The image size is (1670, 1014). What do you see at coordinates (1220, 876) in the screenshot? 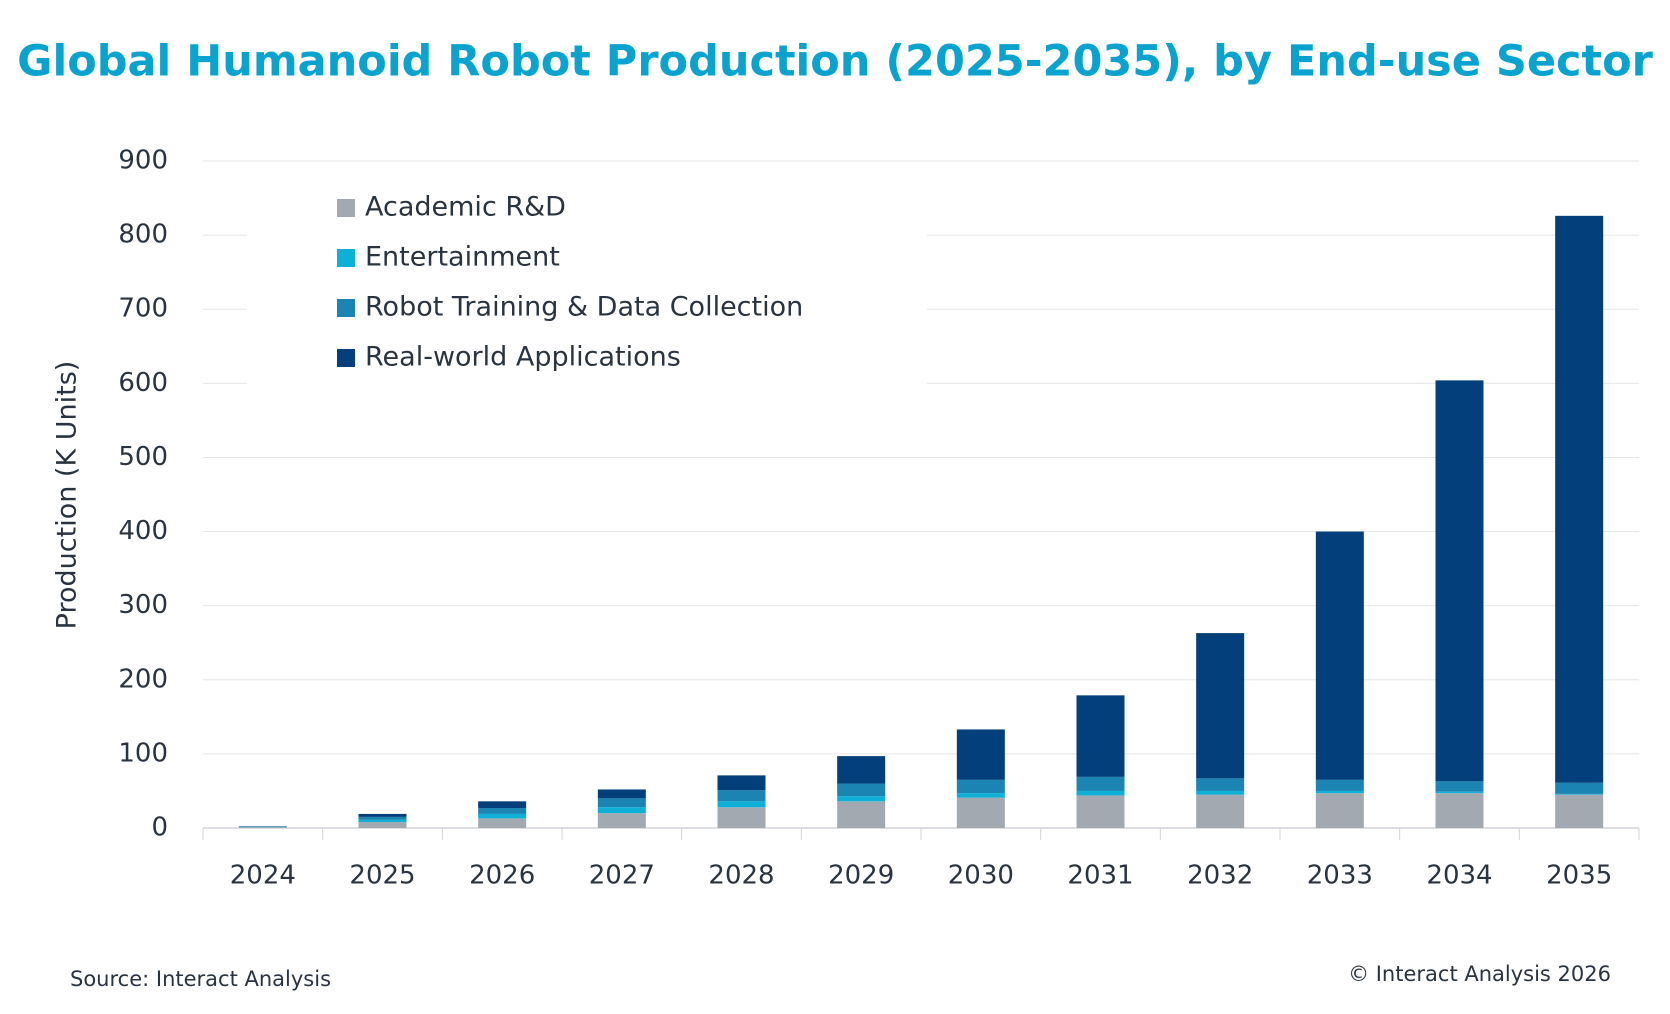
I see `x-tick-label: 2032` at bounding box center [1220, 876].